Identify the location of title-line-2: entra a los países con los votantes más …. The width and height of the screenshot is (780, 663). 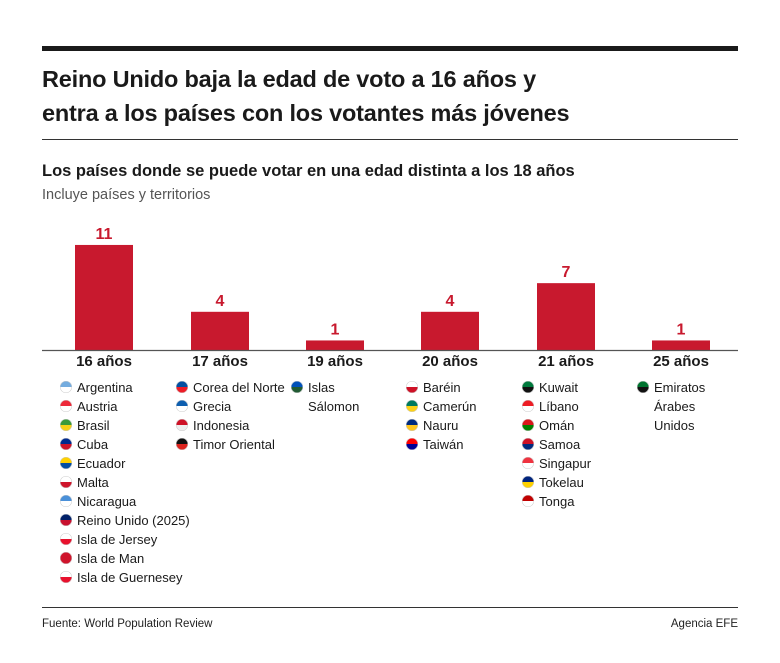
(306, 113).